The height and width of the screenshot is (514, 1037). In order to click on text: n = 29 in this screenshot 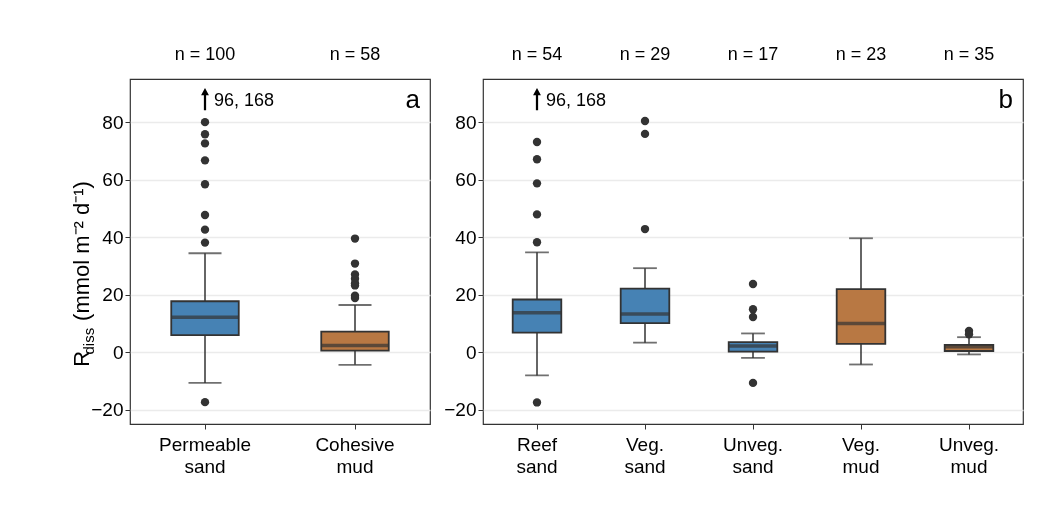, I will do `click(645, 54)`.